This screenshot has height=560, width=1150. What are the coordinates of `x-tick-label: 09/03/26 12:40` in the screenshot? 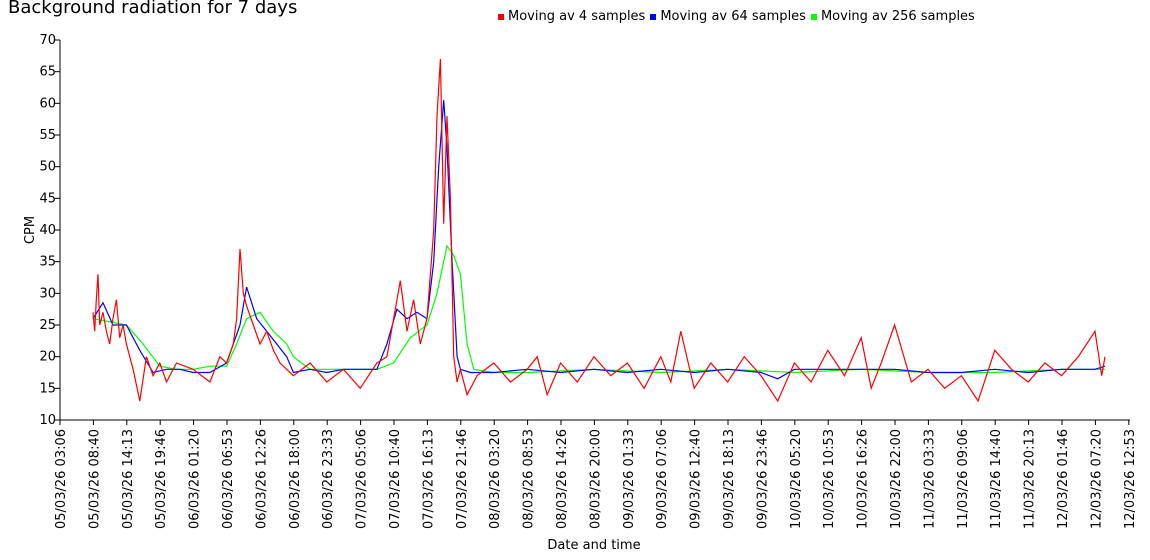 It's located at (696, 479).